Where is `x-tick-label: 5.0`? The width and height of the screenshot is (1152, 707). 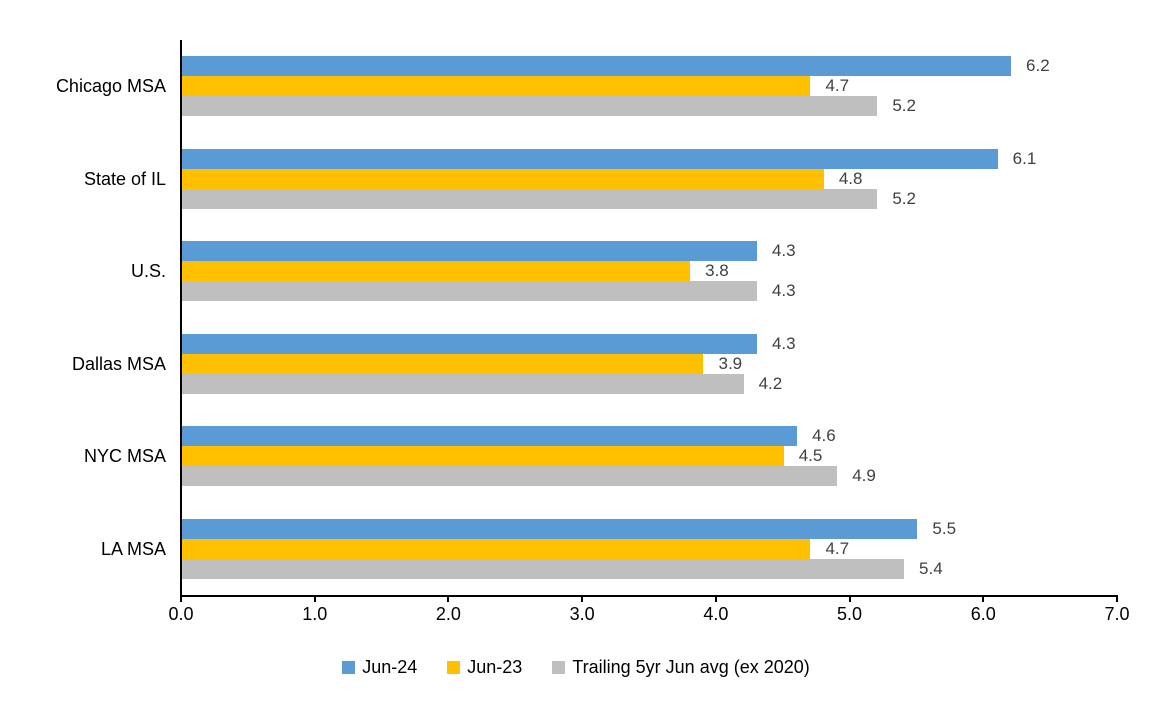
x-tick-label: 5.0 is located at coordinates (850, 614).